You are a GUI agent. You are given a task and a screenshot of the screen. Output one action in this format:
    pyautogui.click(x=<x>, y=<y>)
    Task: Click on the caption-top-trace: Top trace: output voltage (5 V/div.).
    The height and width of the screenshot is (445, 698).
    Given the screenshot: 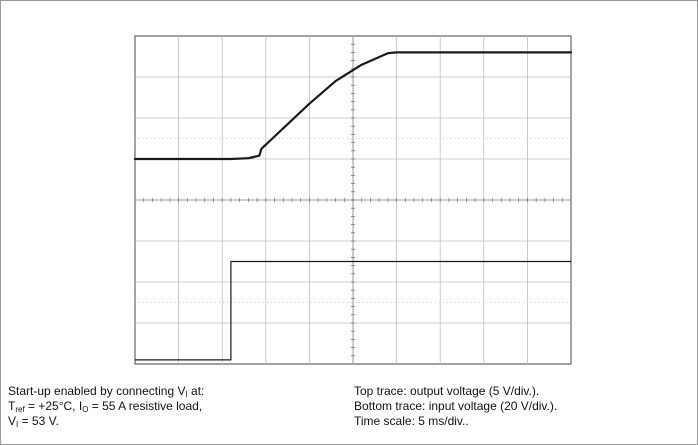 What is the action you would take?
    pyautogui.click(x=447, y=391)
    